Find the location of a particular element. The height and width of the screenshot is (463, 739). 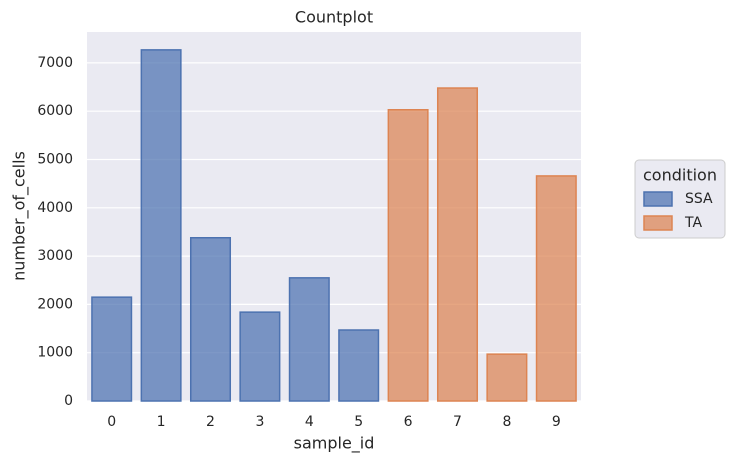

legend-label: TA is located at coordinates (693, 223).